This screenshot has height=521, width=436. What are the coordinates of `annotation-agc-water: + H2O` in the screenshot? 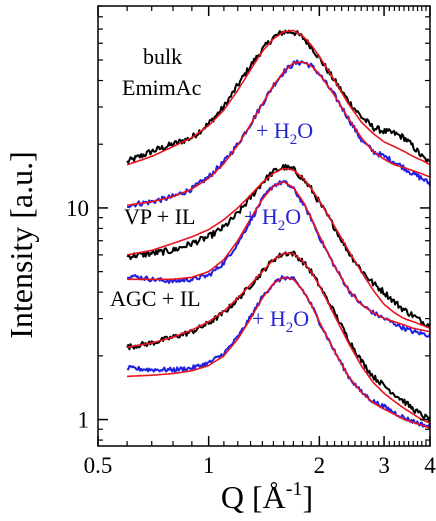 It's located at (280, 321).